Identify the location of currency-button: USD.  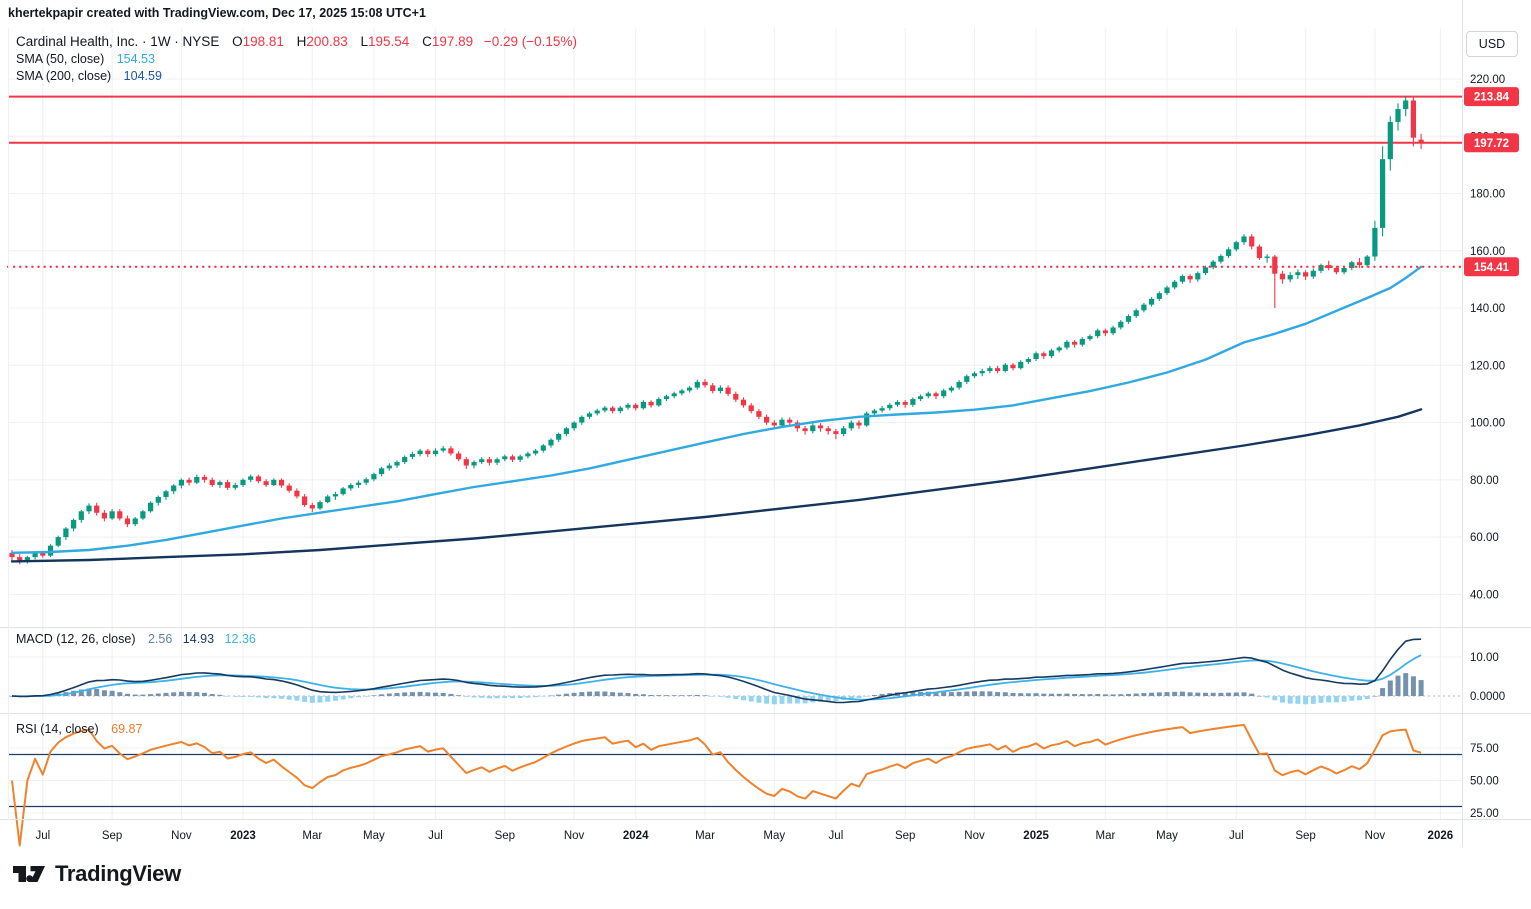
(1492, 44).